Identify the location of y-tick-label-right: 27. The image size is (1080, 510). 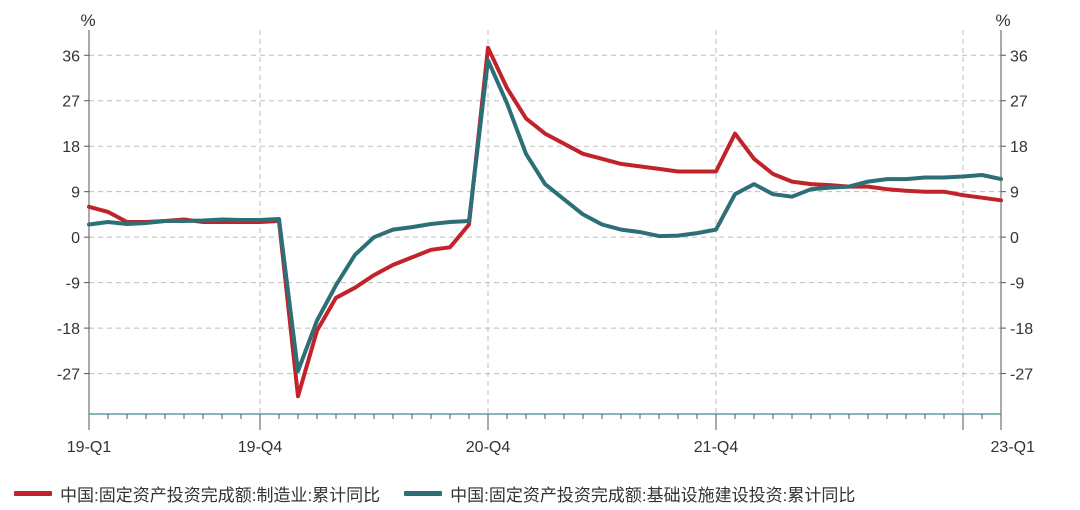
(1019, 102).